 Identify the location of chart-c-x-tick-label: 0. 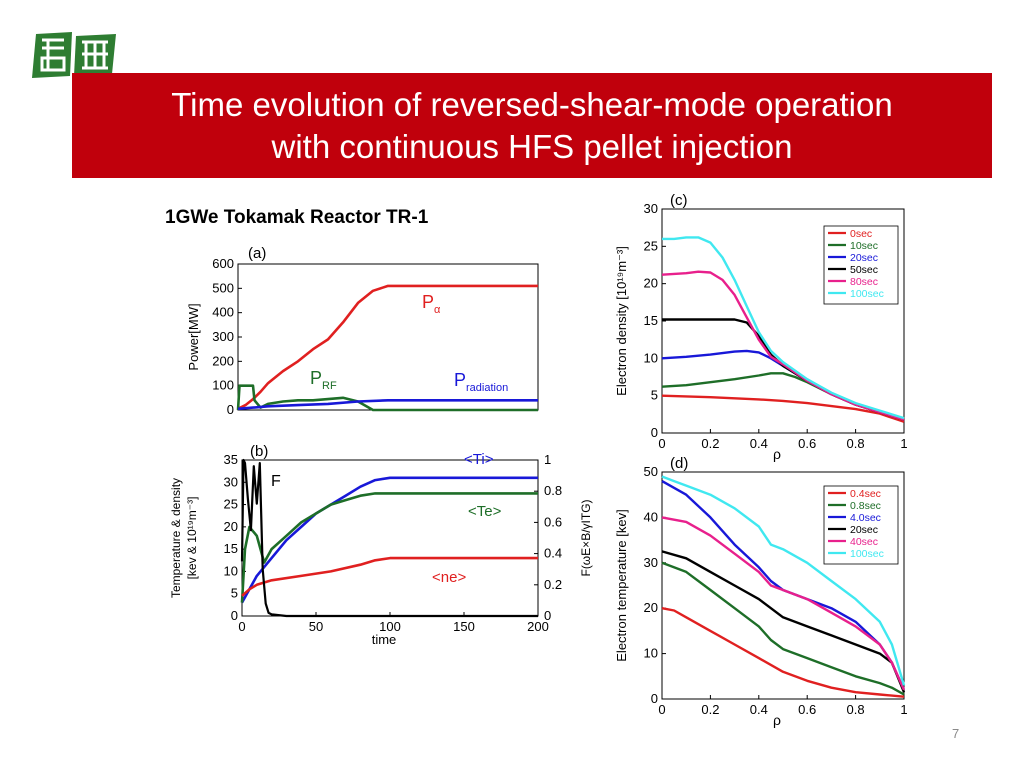
(661, 443).